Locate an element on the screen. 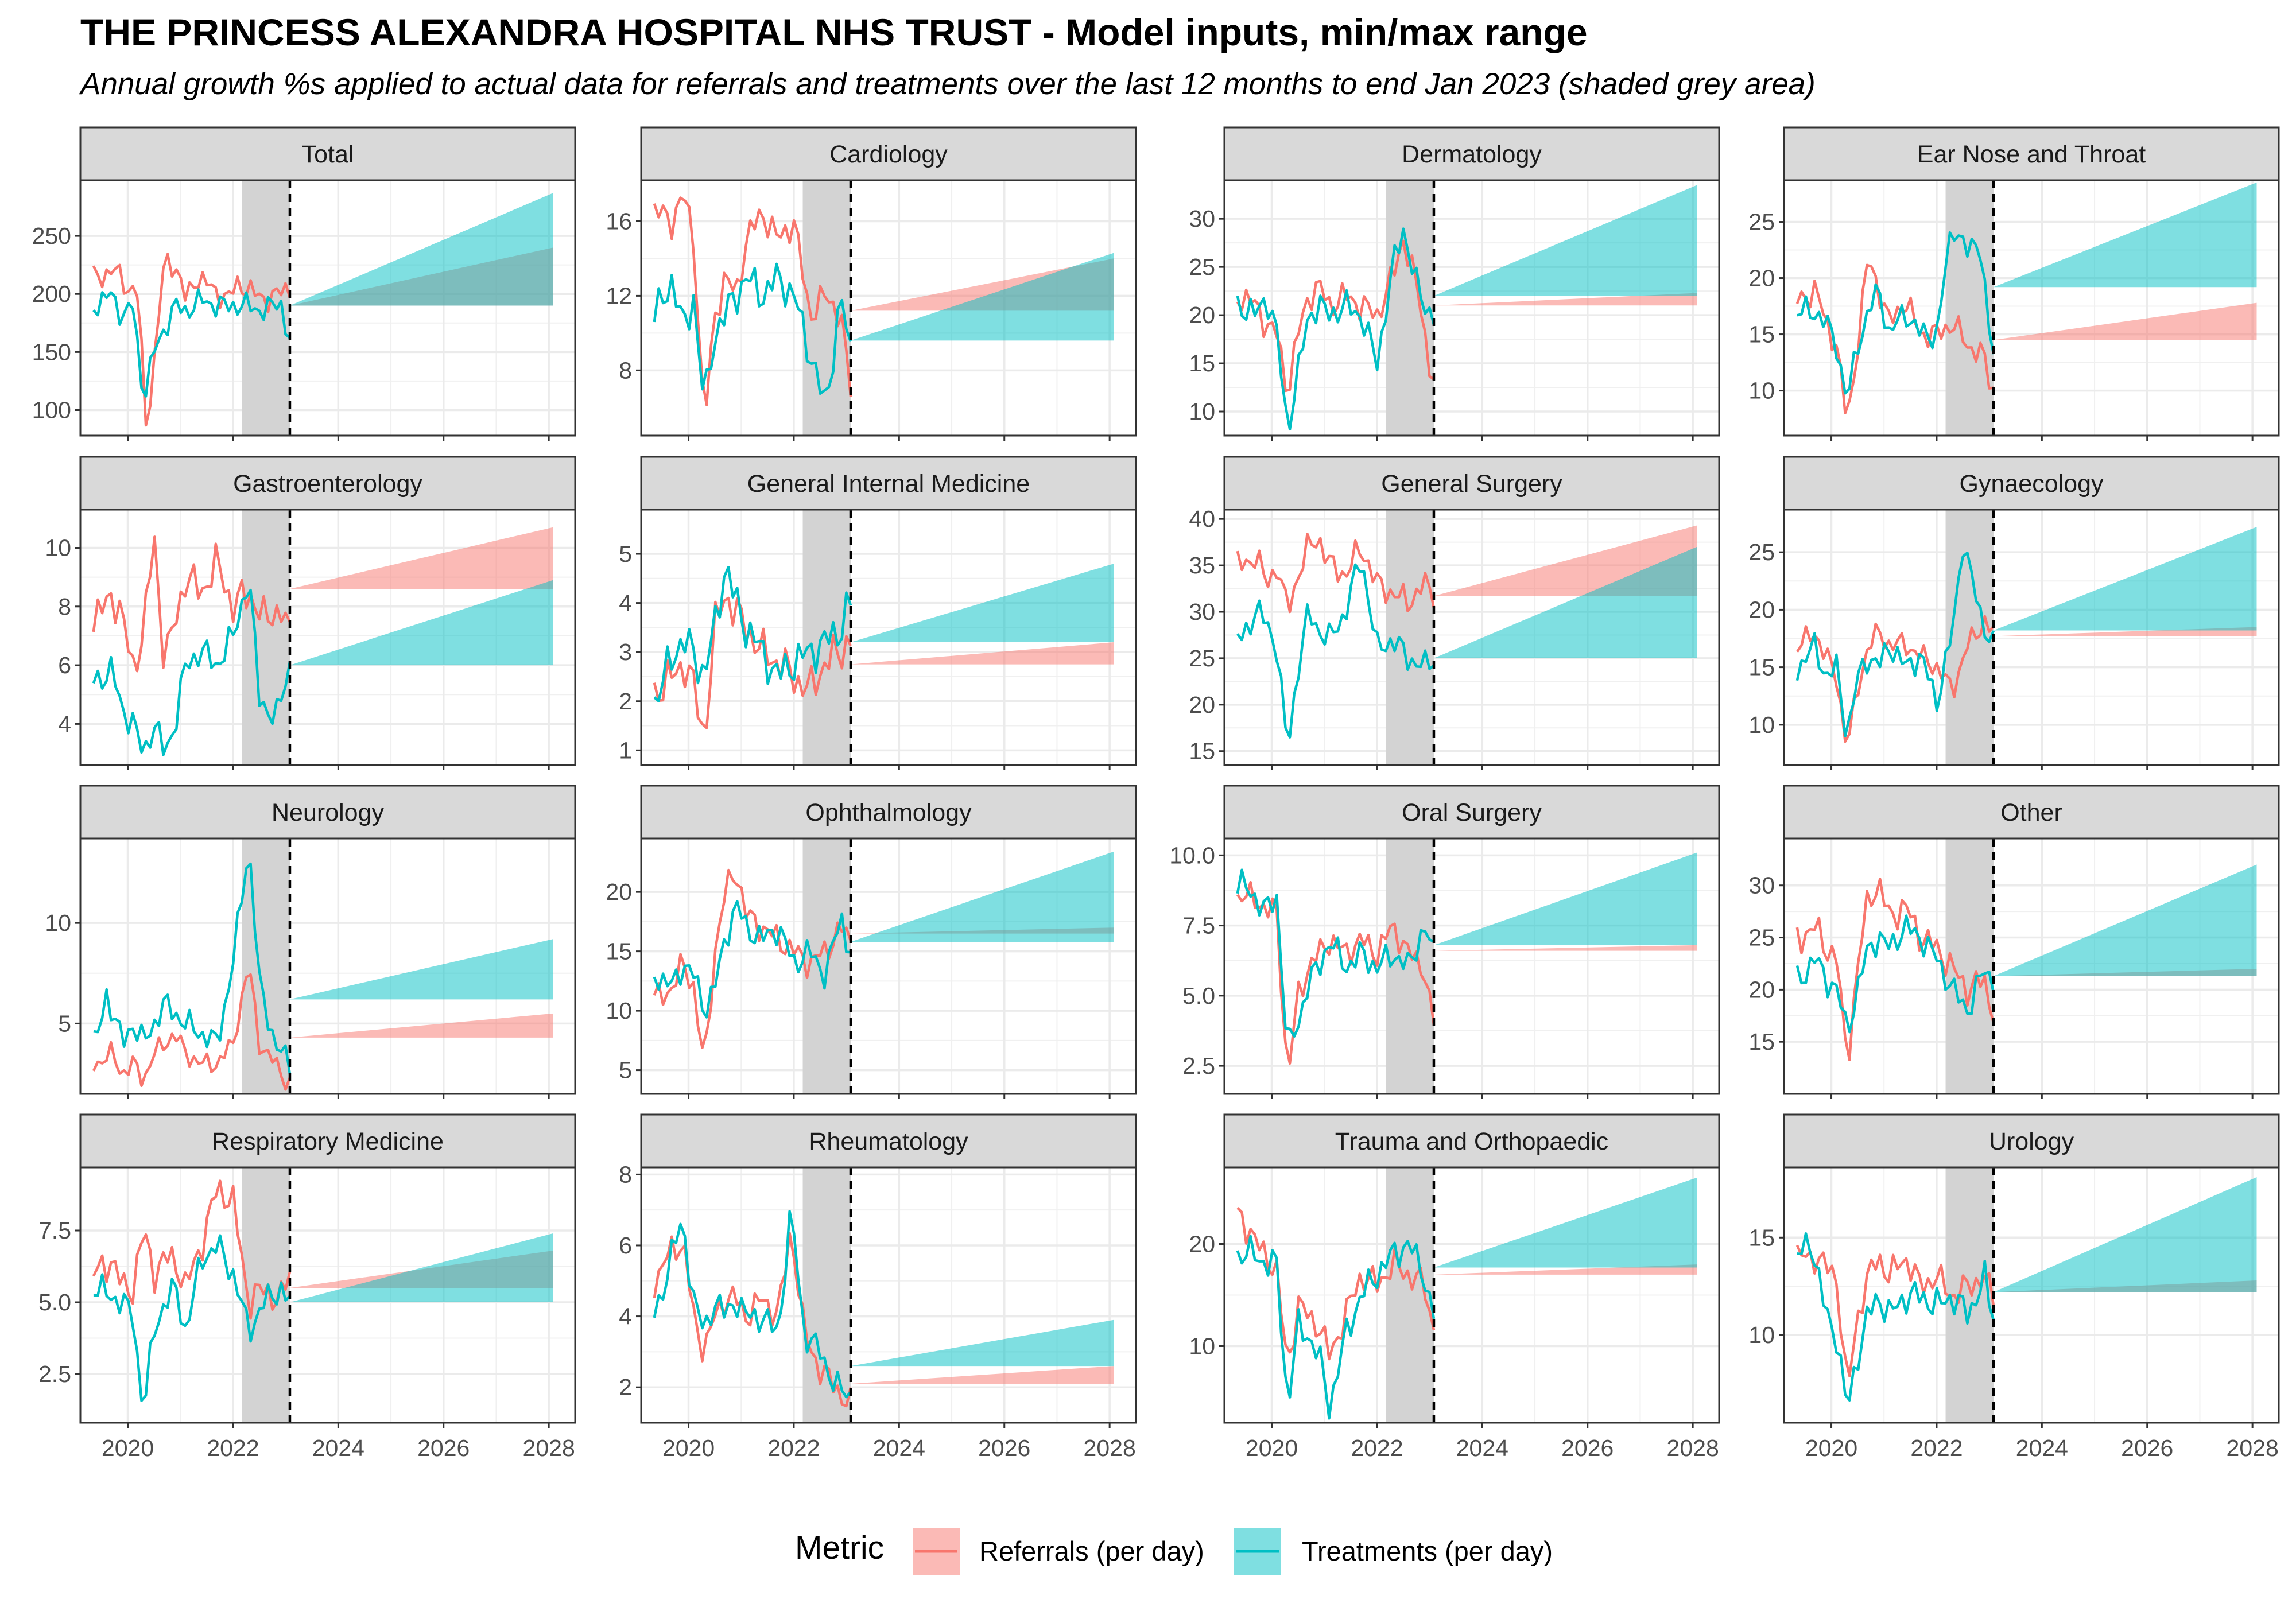 This screenshot has width=2296, height=1607. y-tick-label: 3 is located at coordinates (625, 652).